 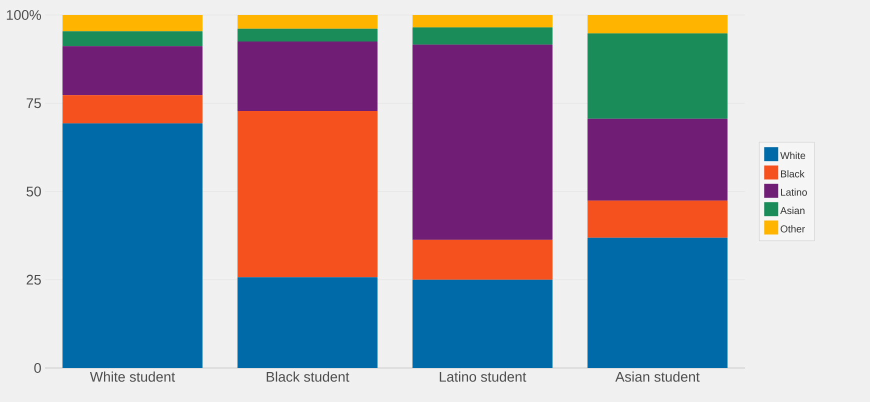 I want to click on x-tick-label: White student, so click(x=133, y=377).